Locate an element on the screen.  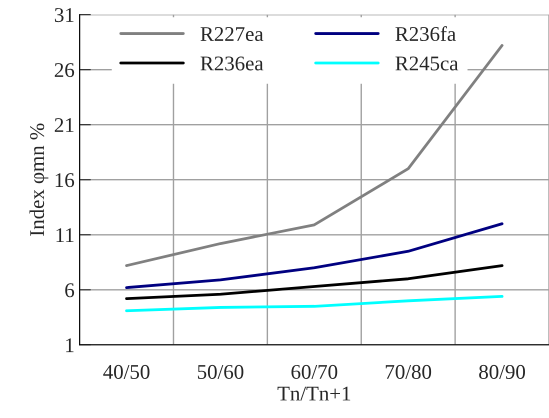
y-tick-label: 26 is located at coordinates (64, 70).